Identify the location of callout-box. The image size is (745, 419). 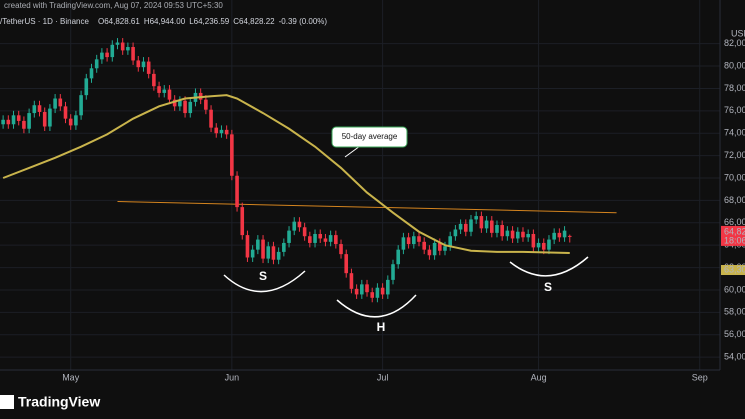
(369, 137).